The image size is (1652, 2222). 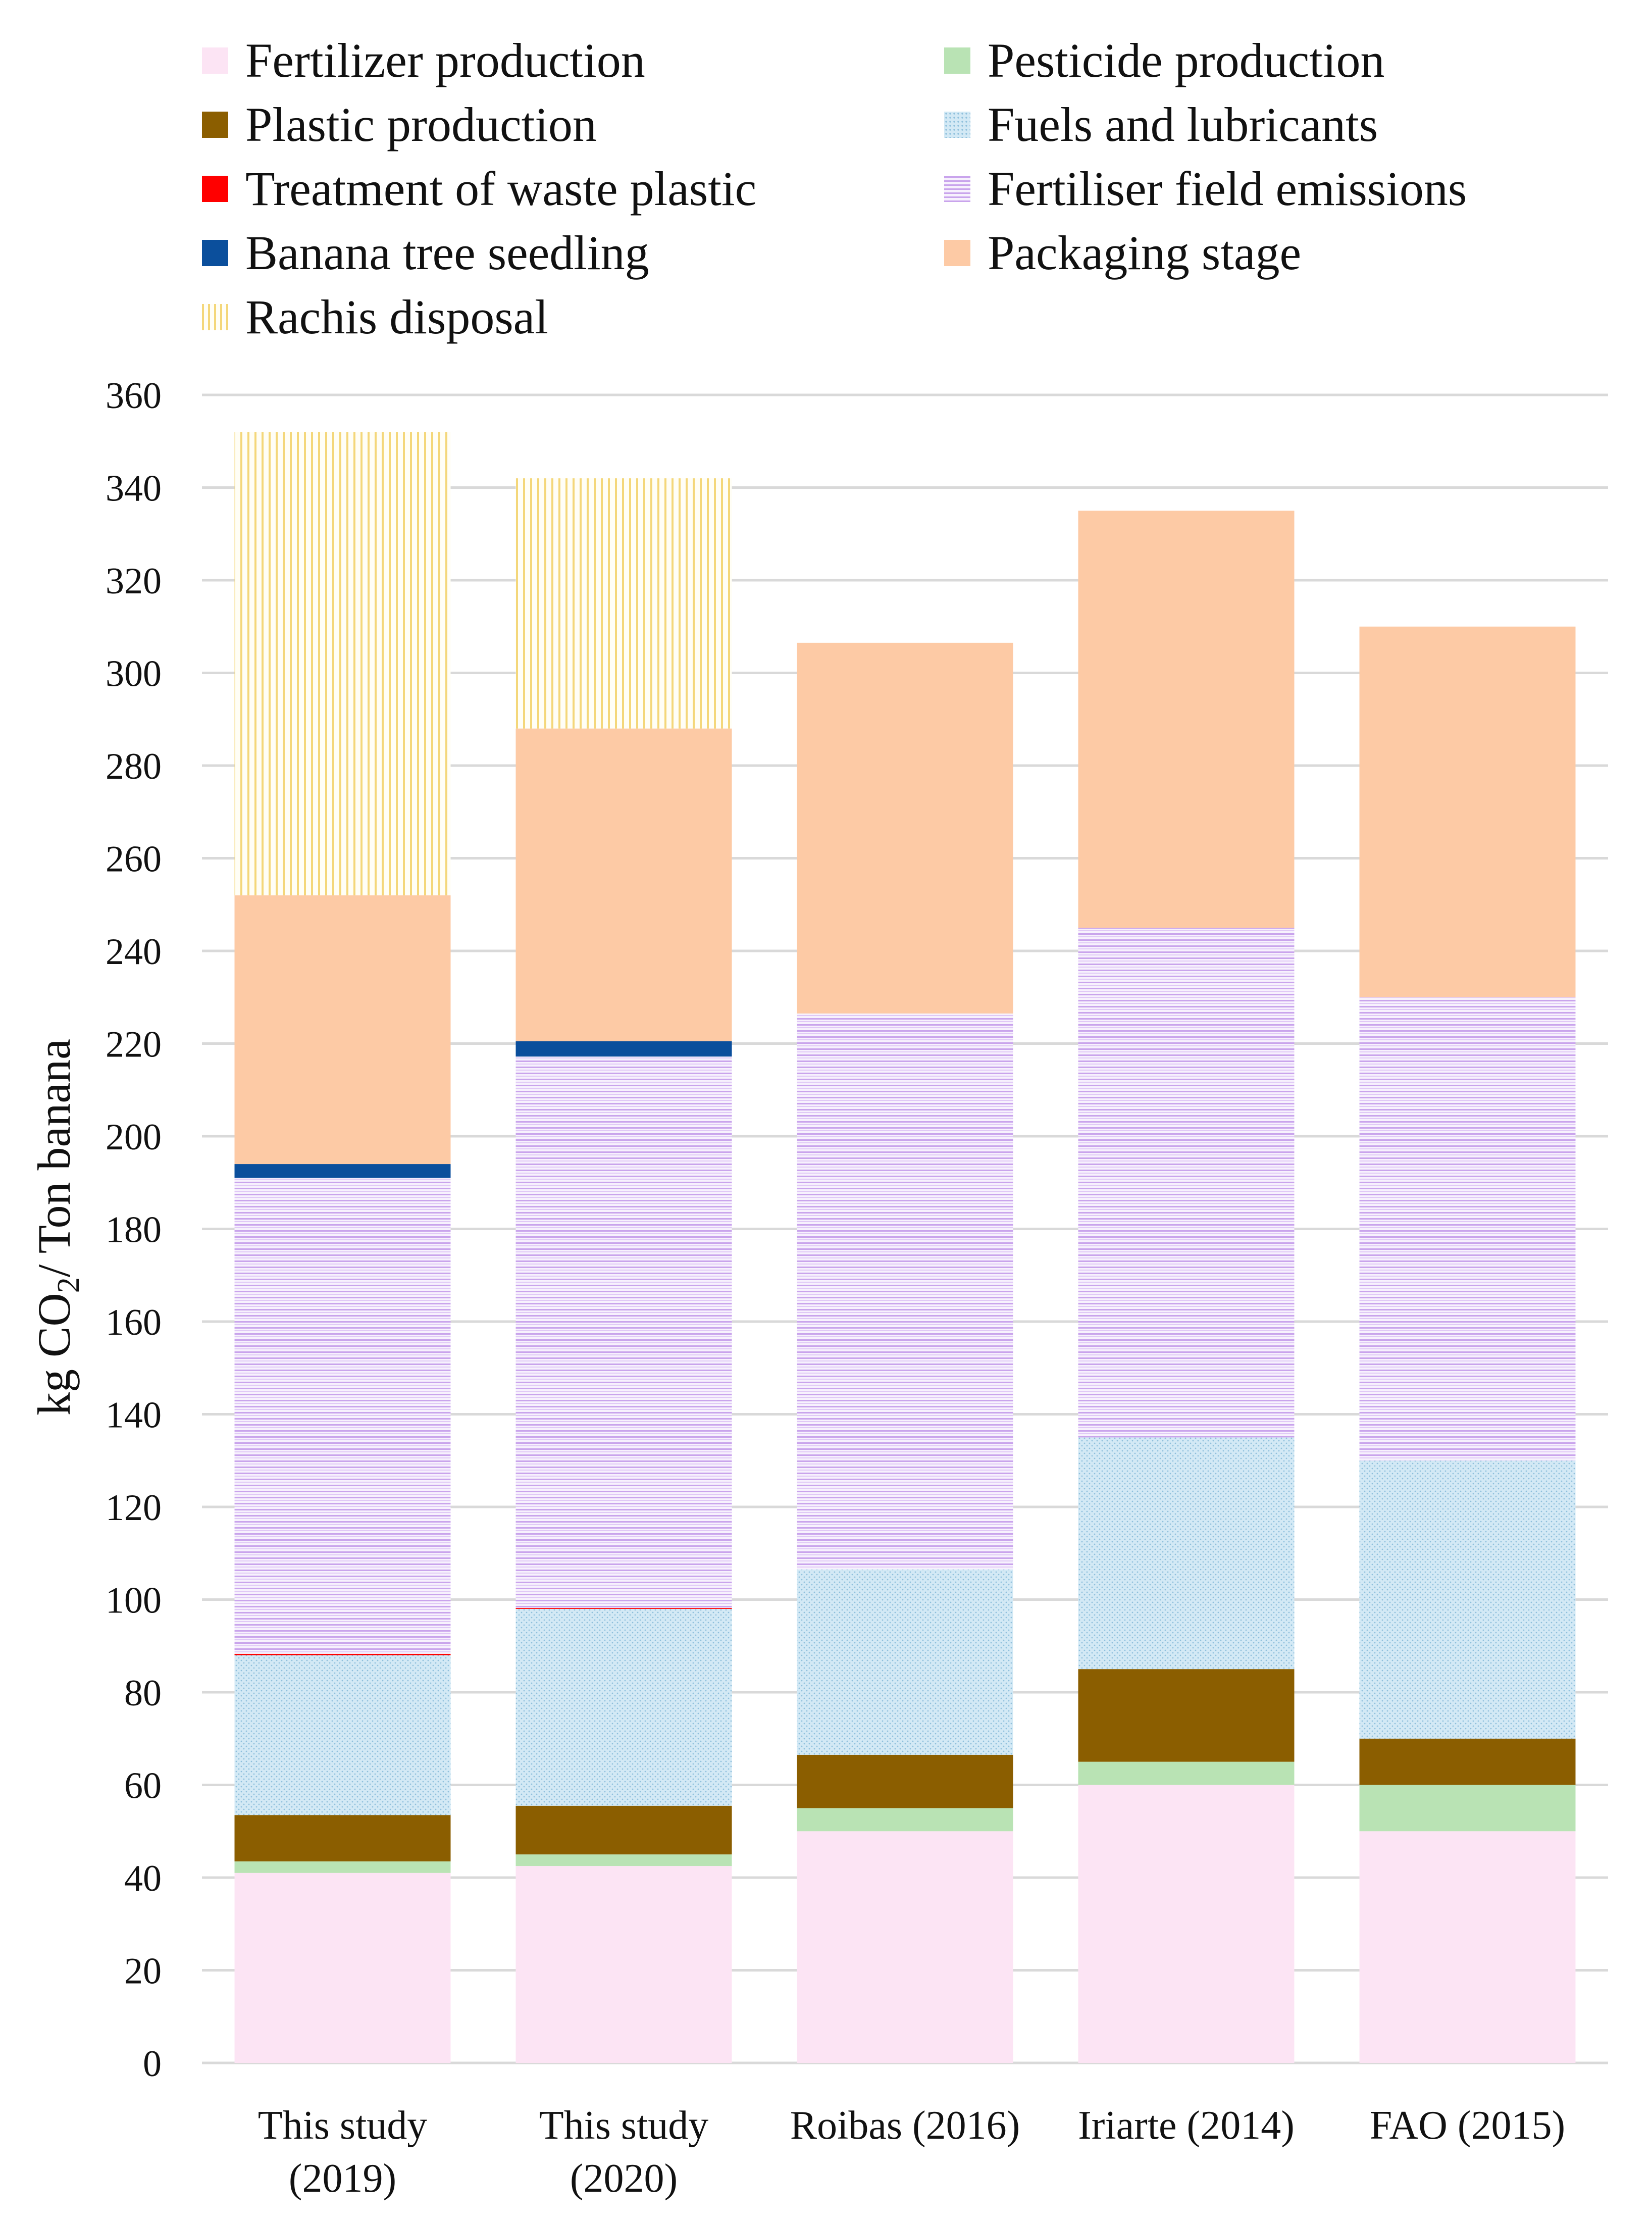 What do you see at coordinates (134, 489) in the screenshot?
I see `y-tick-label: 340` at bounding box center [134, 489].